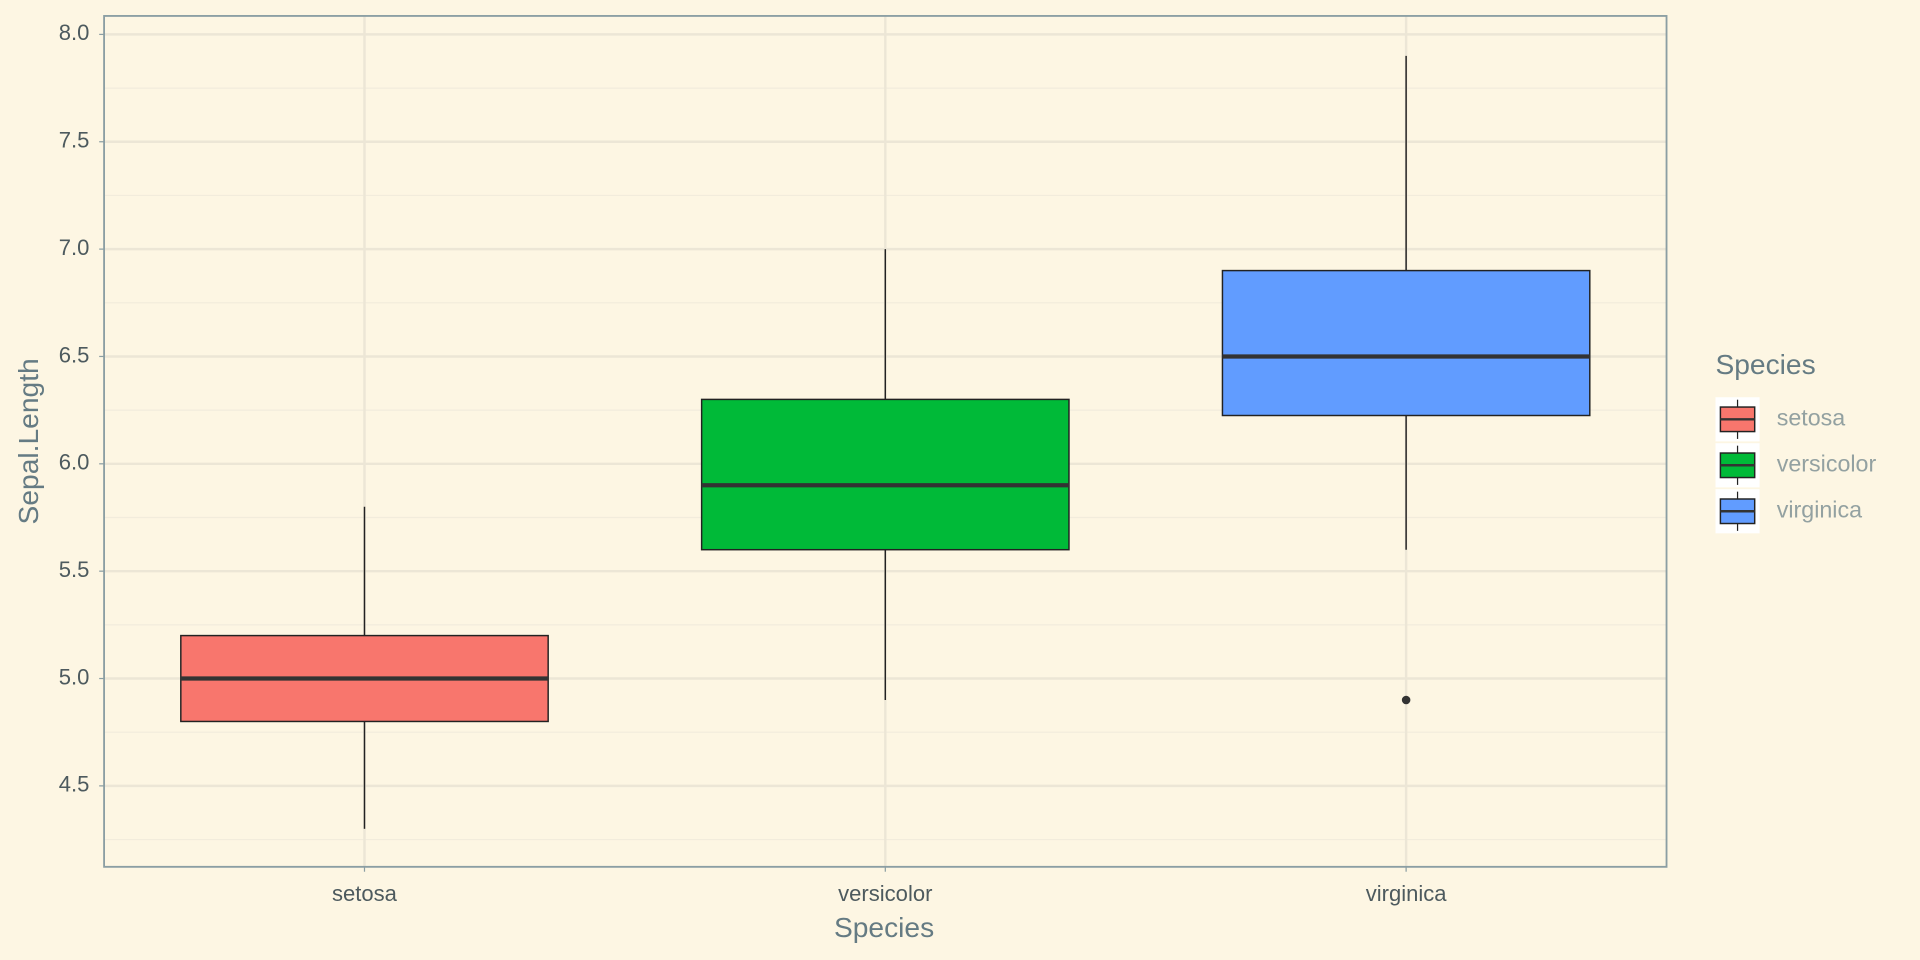 This screenshot has width=1920, height=960. I want to click on y-tick-label: 6.0, so click(74, 462).